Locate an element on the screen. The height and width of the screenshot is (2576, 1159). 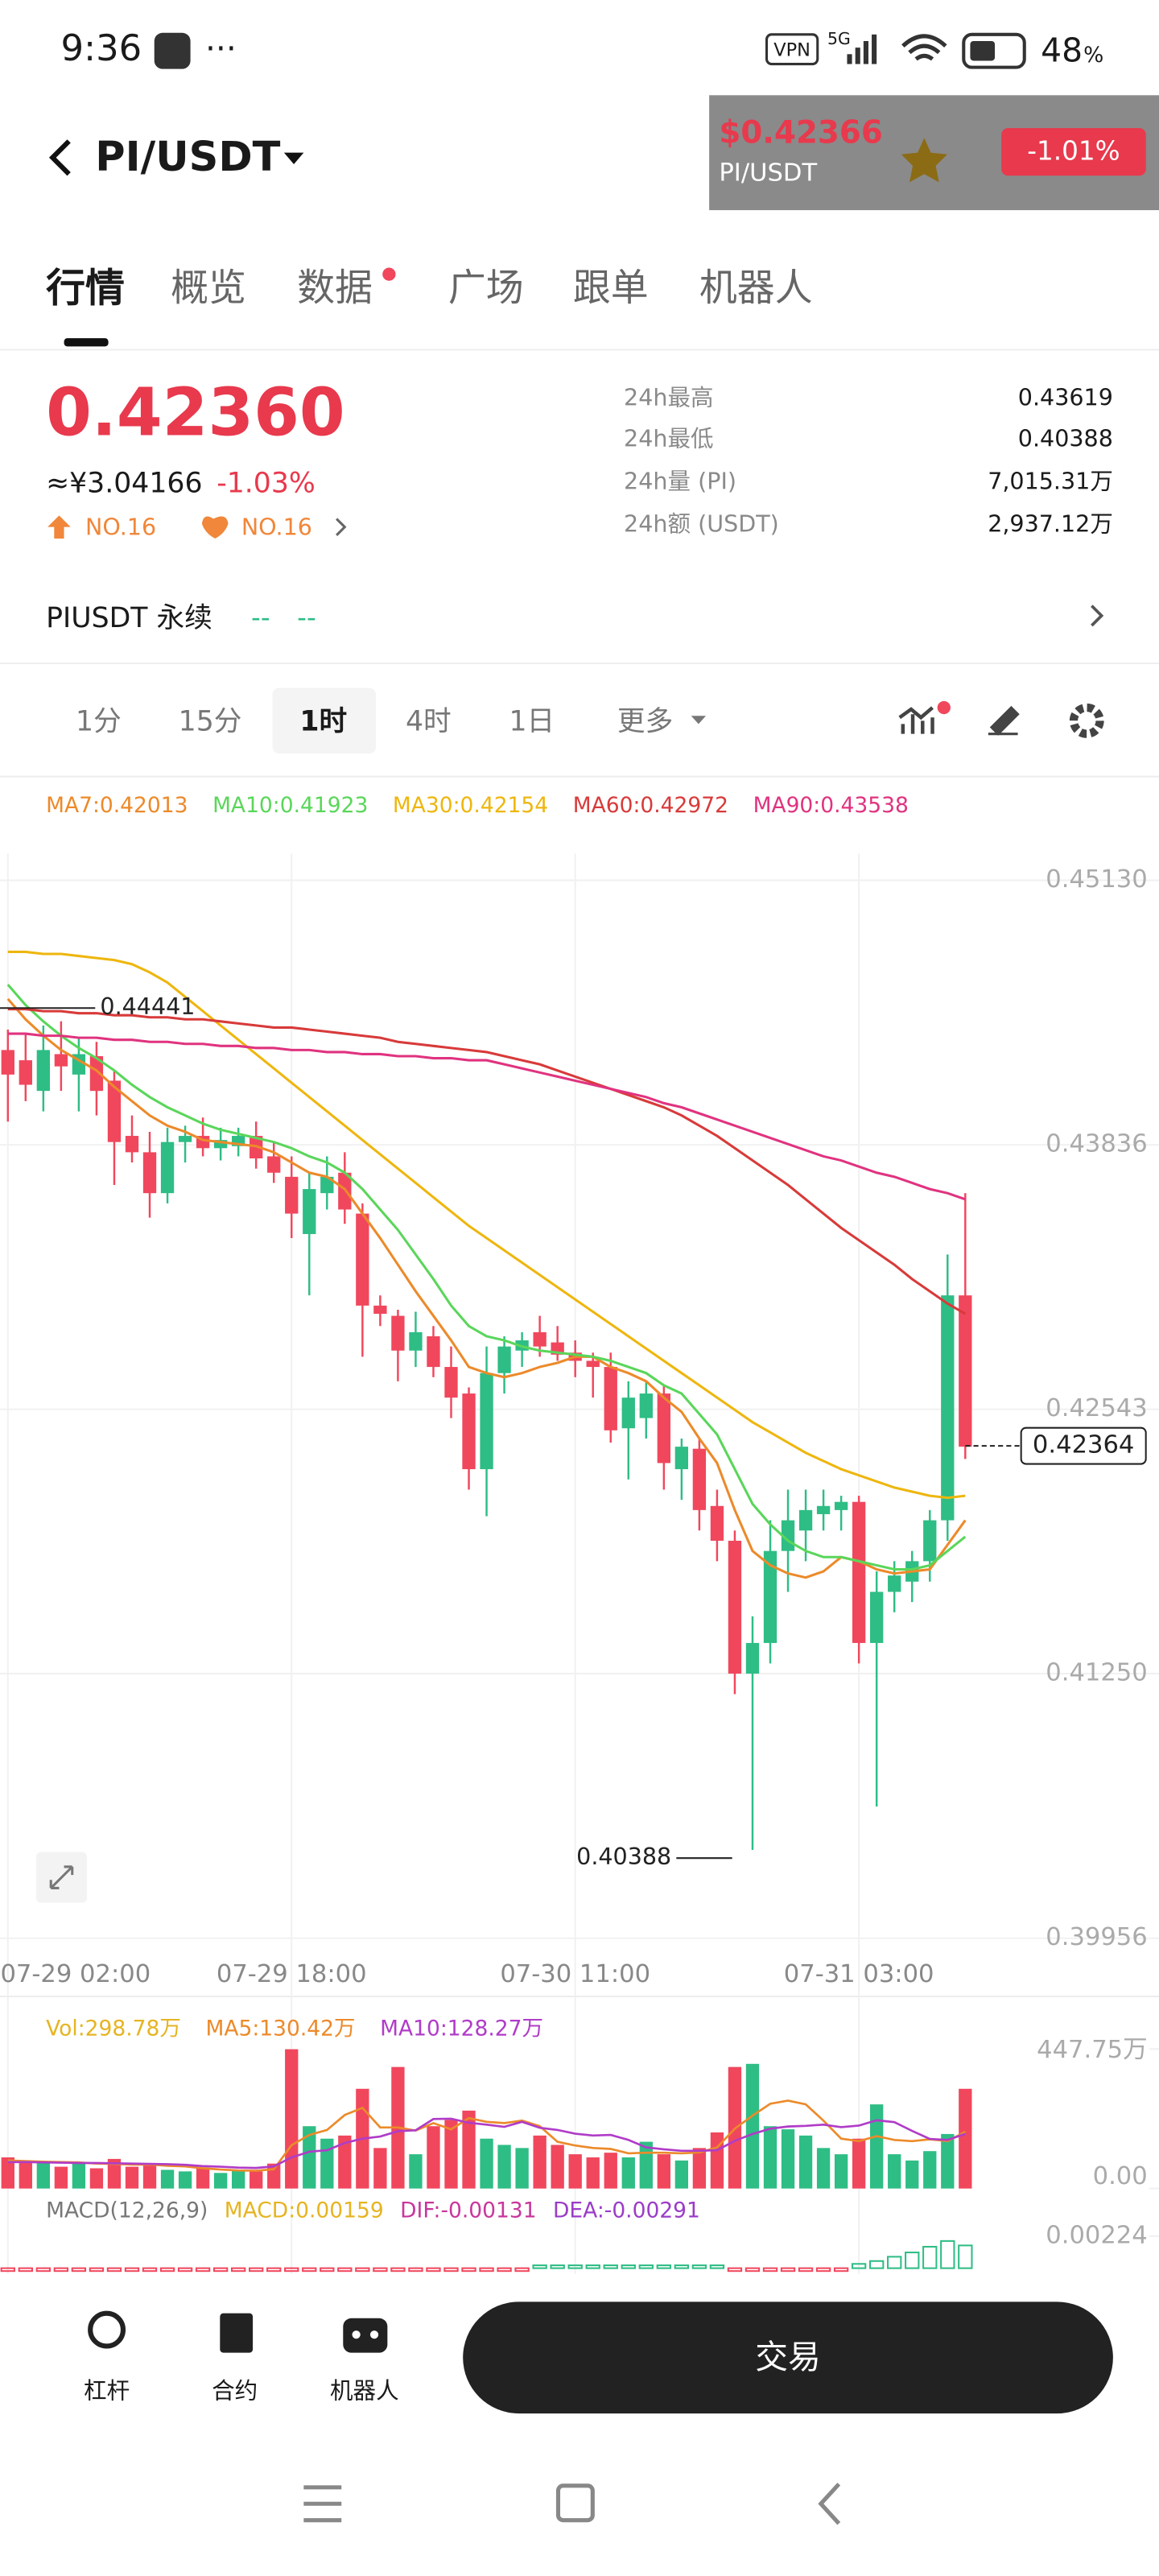
macd-title: MACD(12,26,9) is located at coordinates (127, 2210).